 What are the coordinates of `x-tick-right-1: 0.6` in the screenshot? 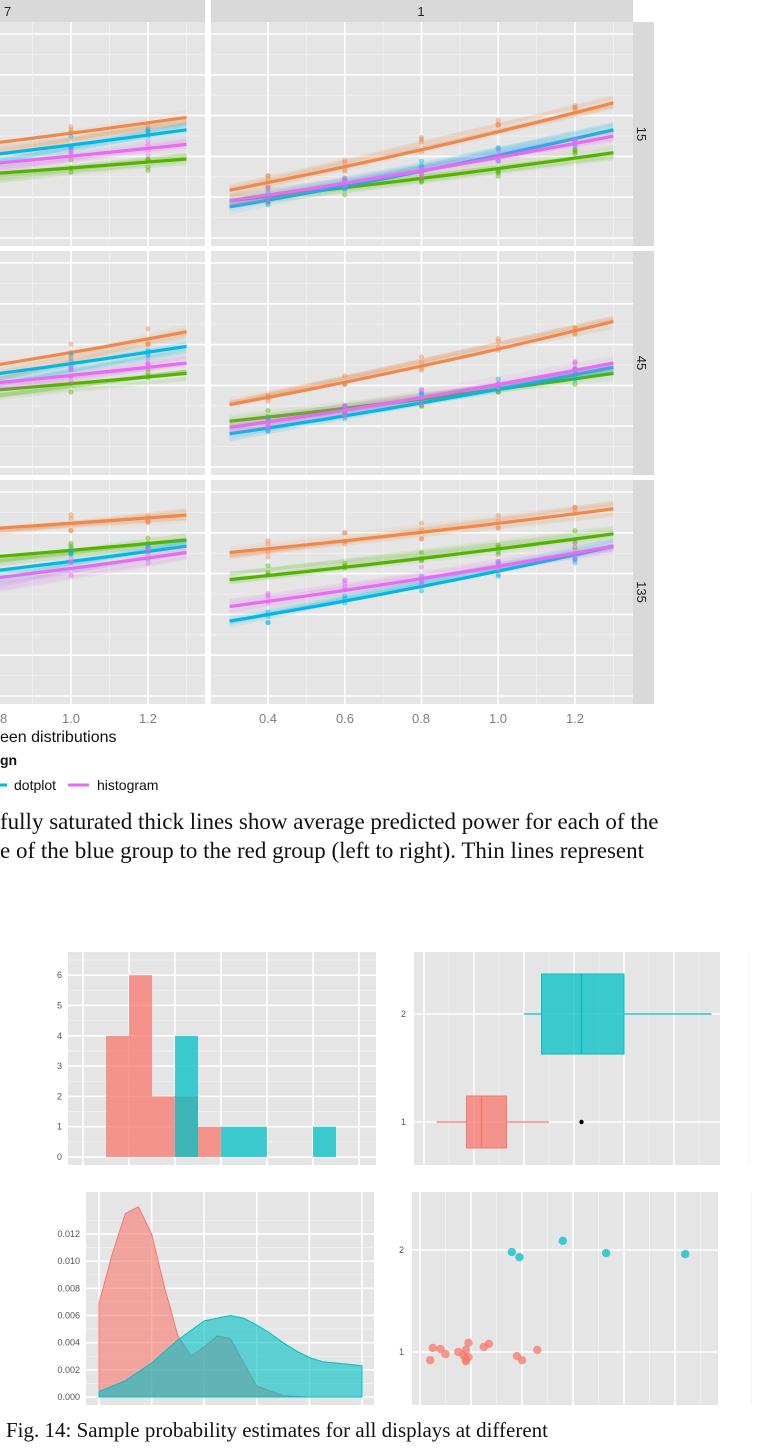 It's located at (345, 718).